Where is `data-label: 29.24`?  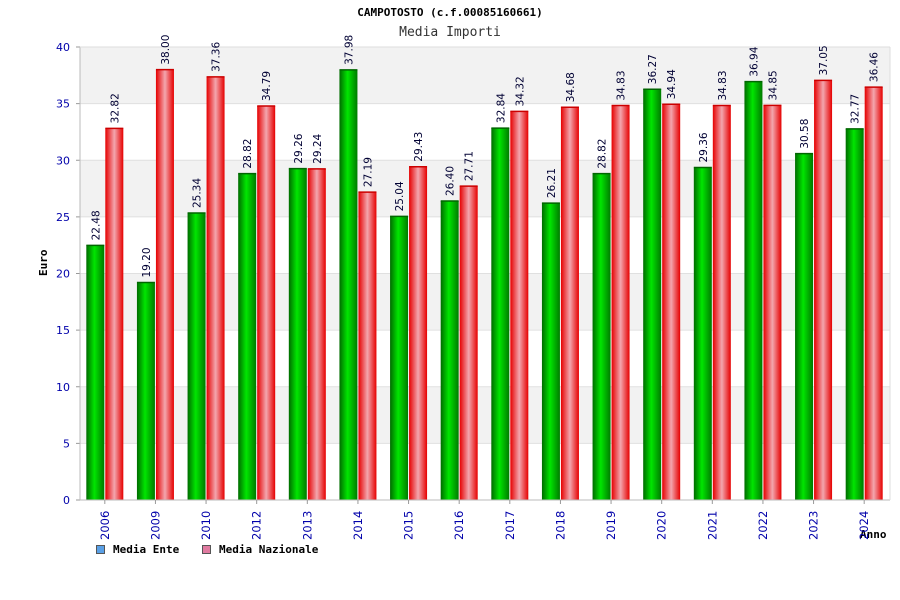
data-label: 29.24 is located at coordinates (318, 148).